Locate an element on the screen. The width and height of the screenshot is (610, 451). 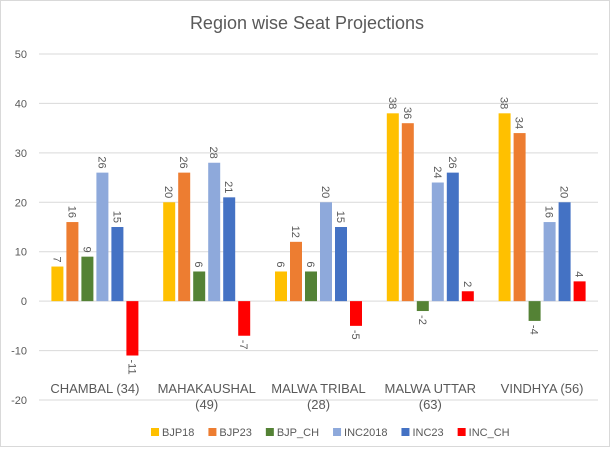
category-label: MALWA UTTAR is located at coordinates (430, 388).